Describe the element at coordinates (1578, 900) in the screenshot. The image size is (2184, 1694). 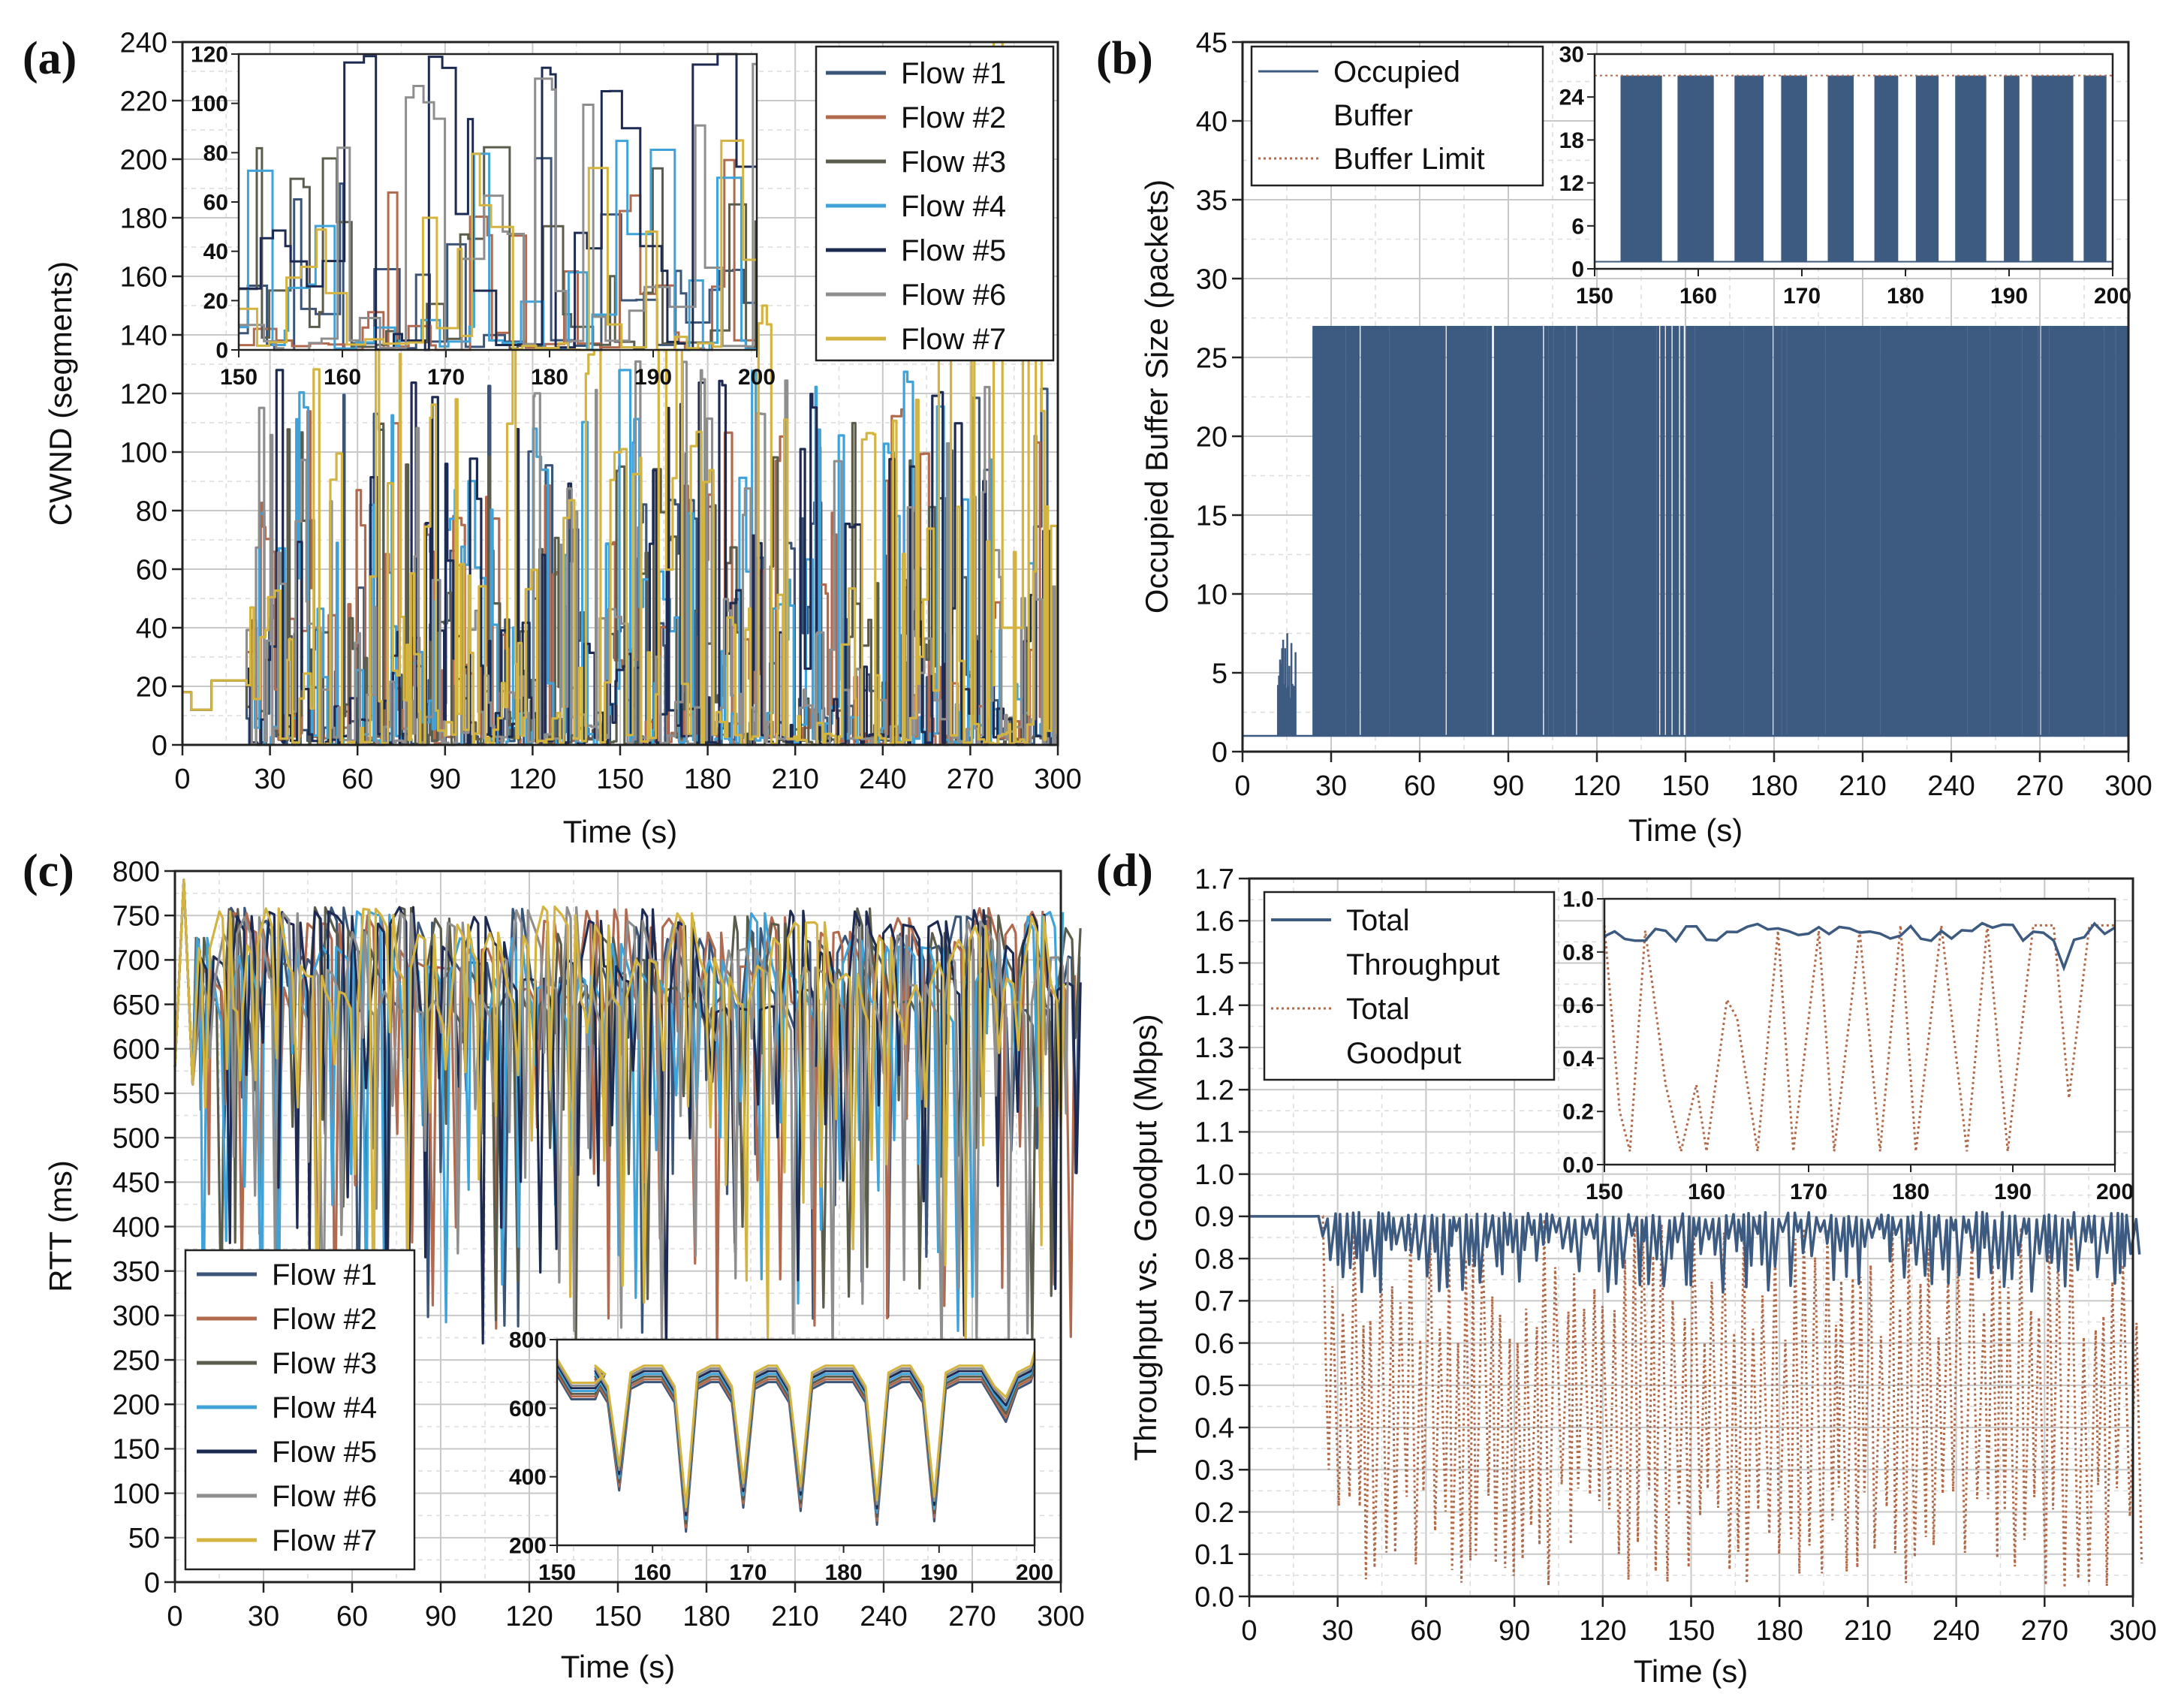
I see `panel-d-inset-y-tick-label: 1.0` at that location.